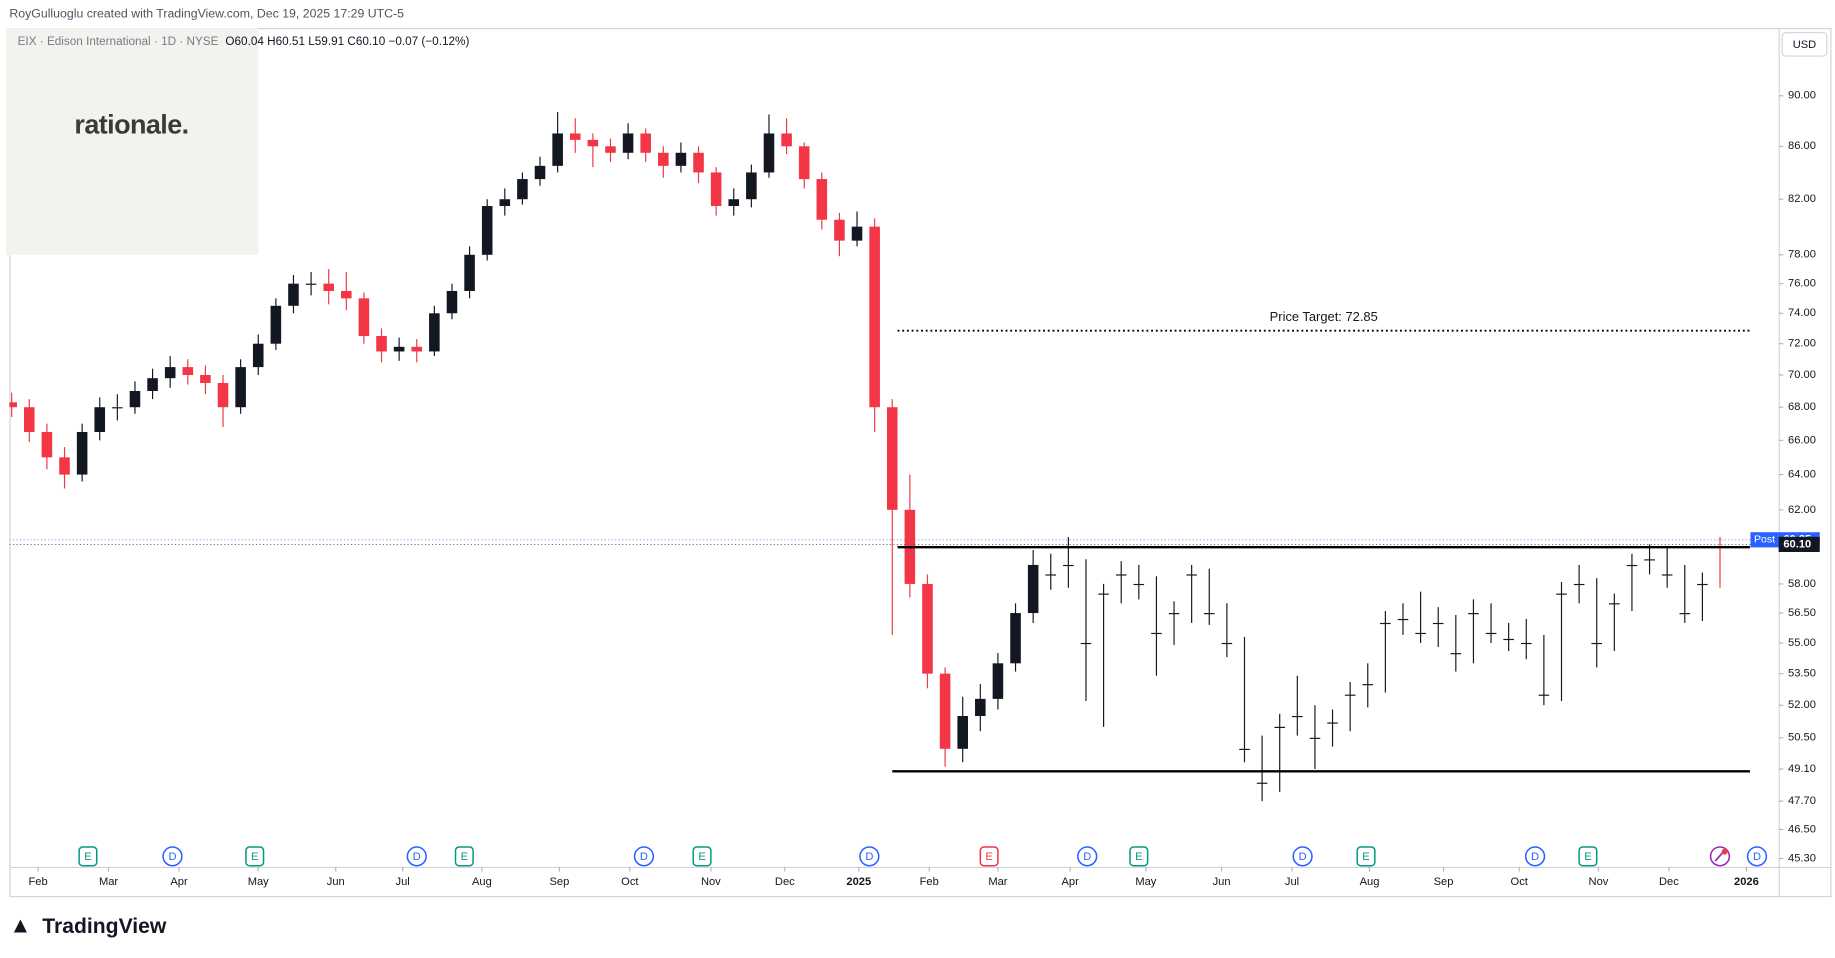 The image size is (1835, 958). I want to click on currency: USD, so click(1805, 45).